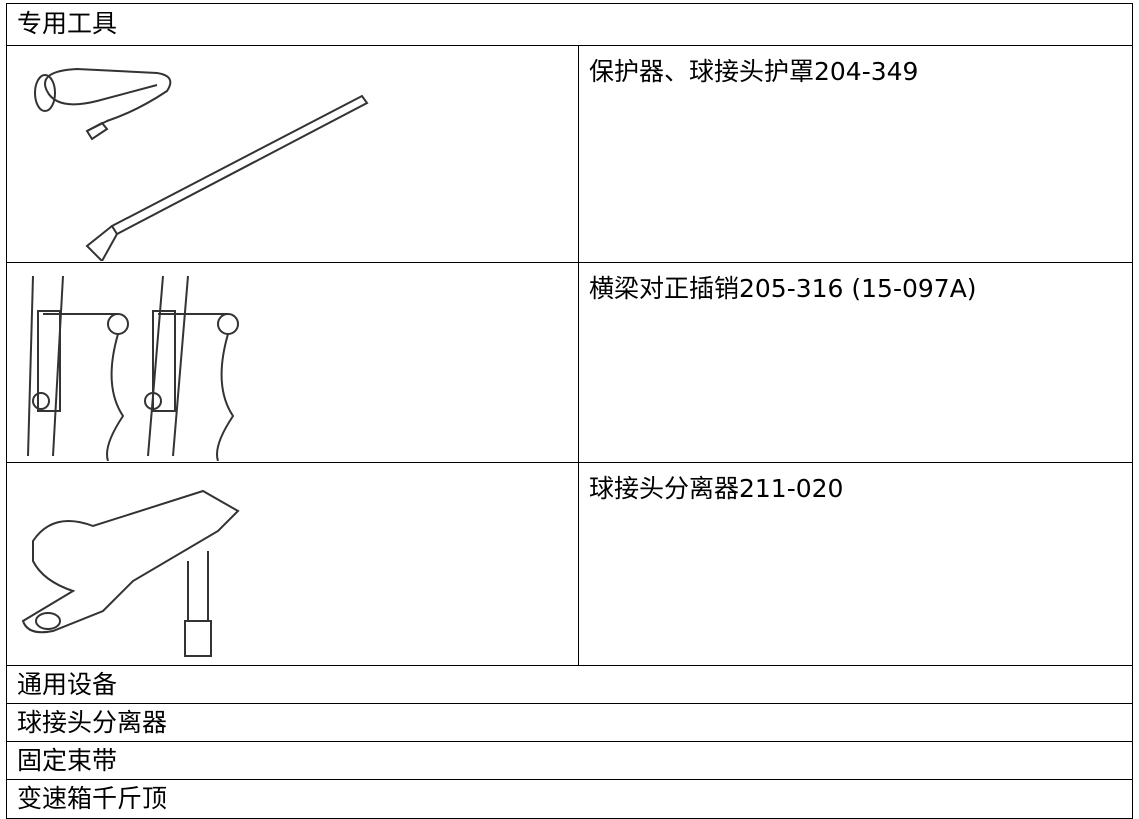  I want to click on tool-label: 横梁对正插销205-316 (15-097A), so click(855, 362).